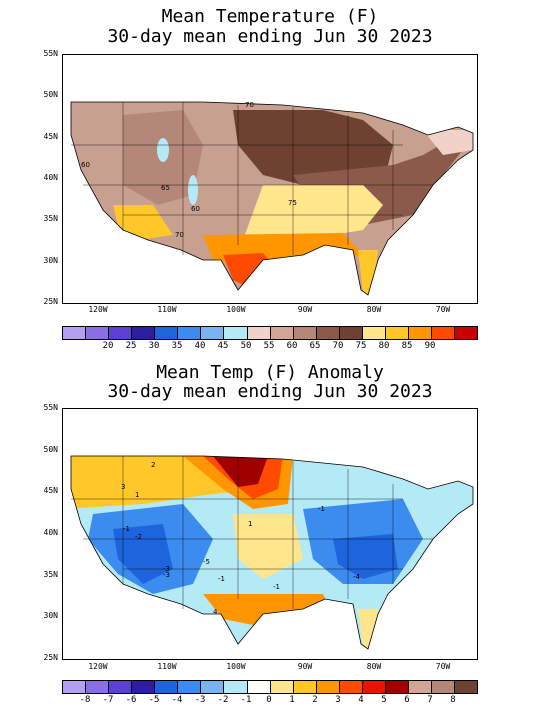  Describe the element at coordinates (177, 700) in the screenshot. I see `colorbar-label: -4` at that location.